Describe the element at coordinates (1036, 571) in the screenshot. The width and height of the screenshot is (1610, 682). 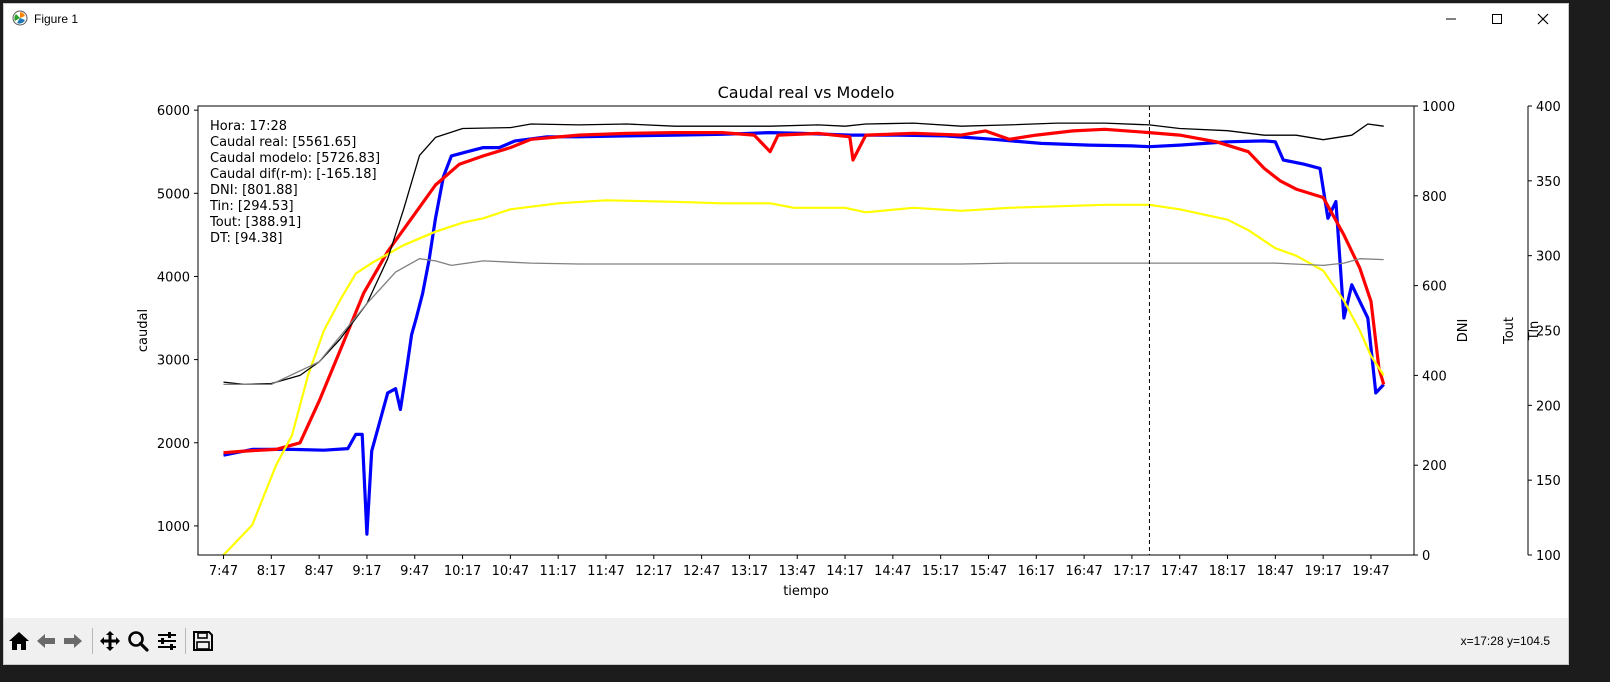
I see `x-tick-label: 16:17` at that location.